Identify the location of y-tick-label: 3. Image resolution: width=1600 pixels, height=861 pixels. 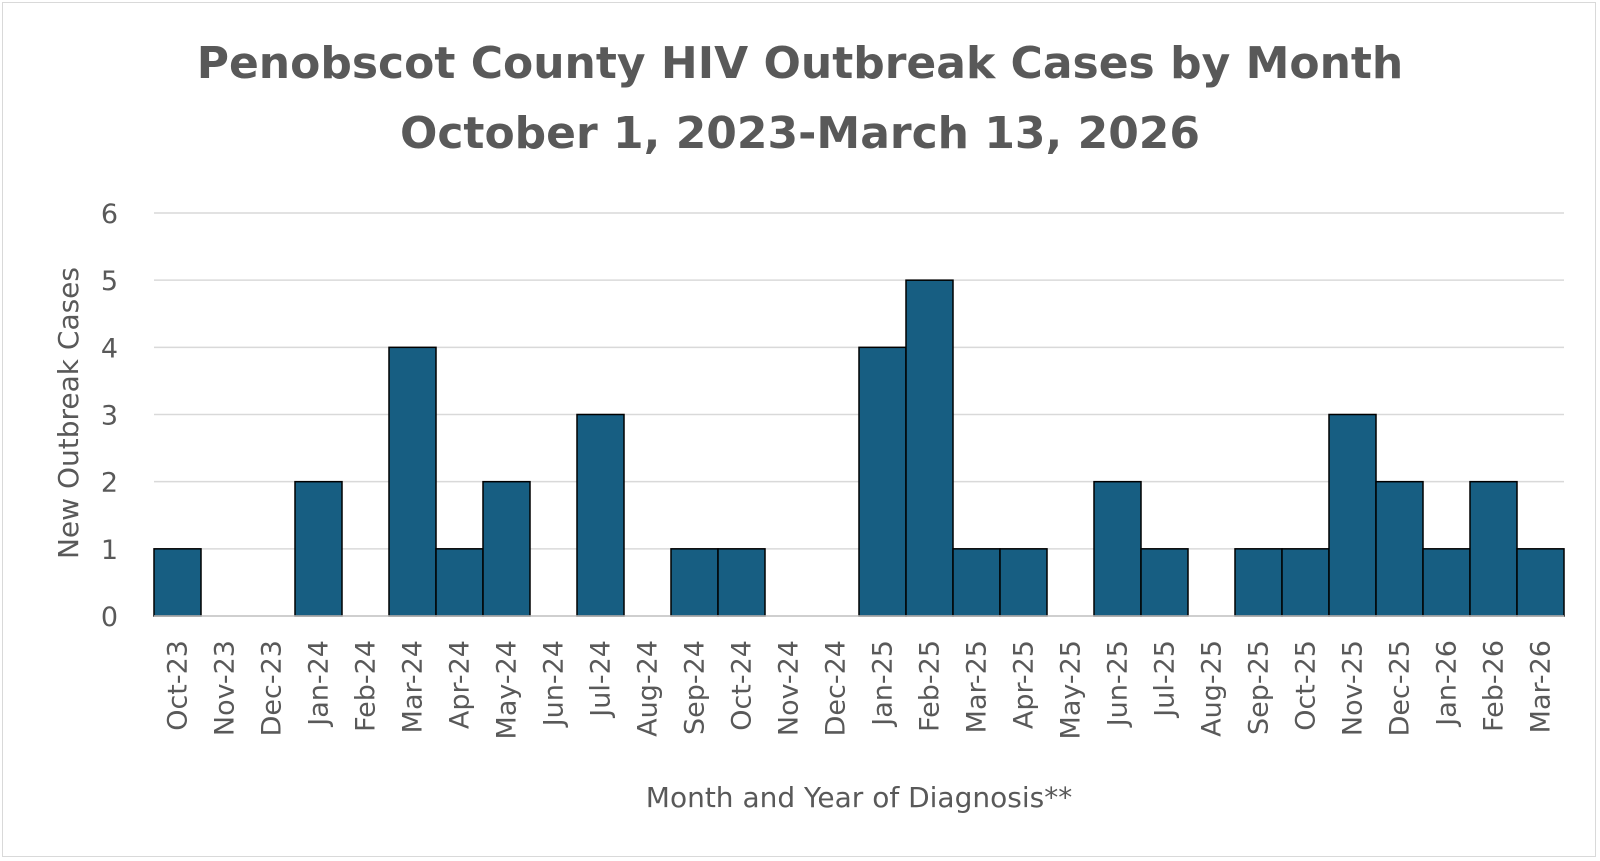
(109, 416).